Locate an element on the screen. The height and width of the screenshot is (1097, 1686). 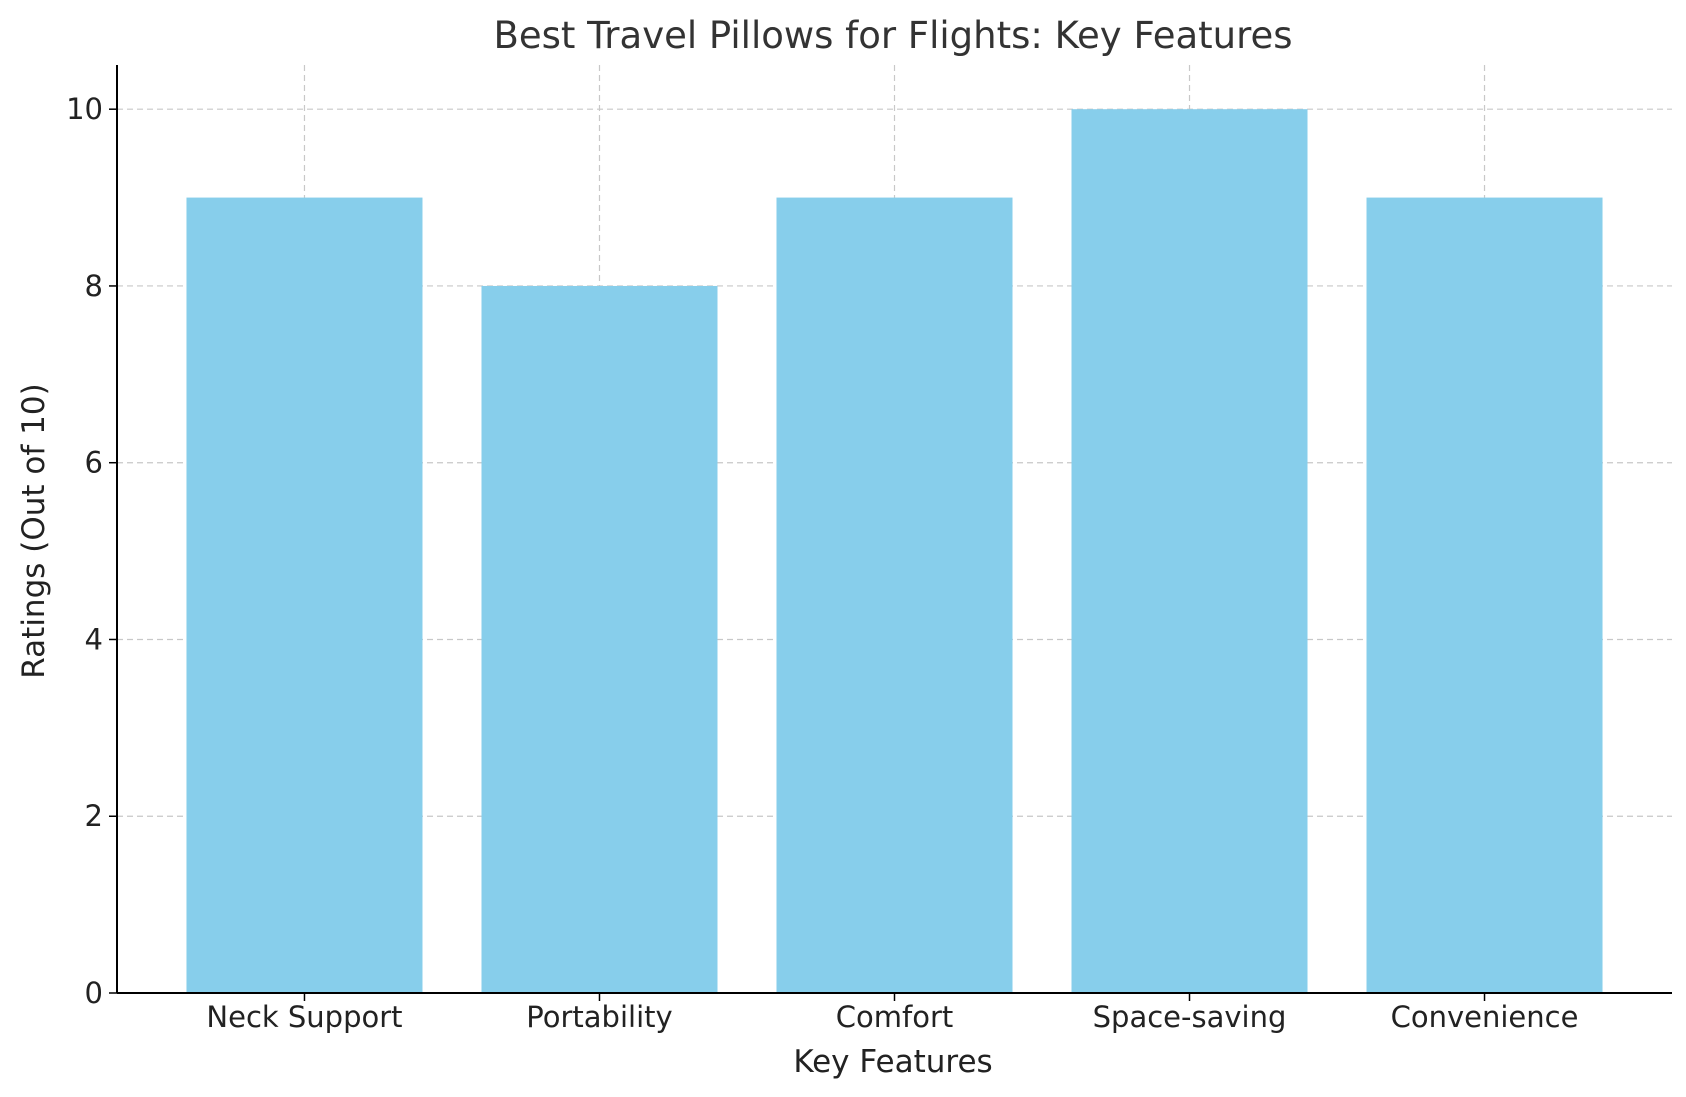
x-tick-label: Convenience is located at coordinates (1485, 1017).